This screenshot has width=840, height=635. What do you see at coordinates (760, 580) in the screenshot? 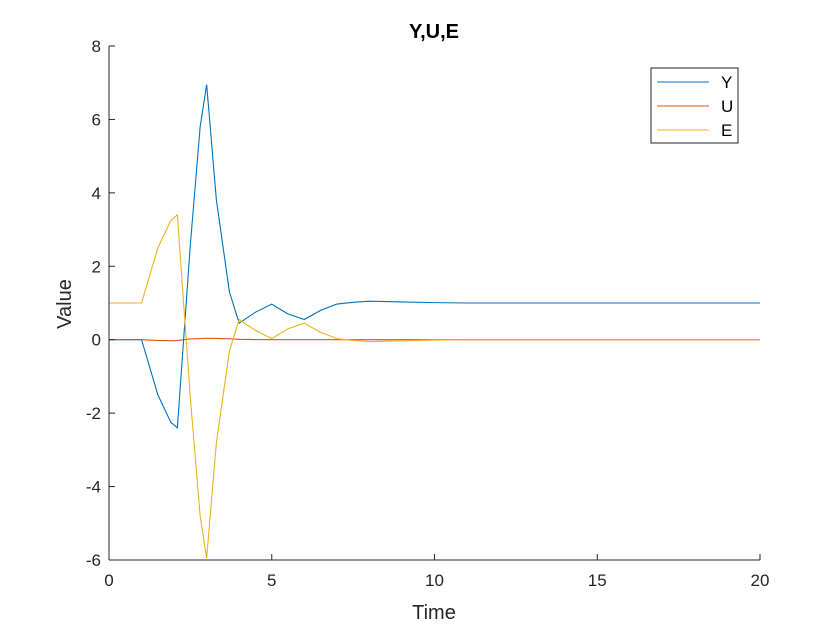
I see `x-tick-label: 20` at bounding box center [760, 580].